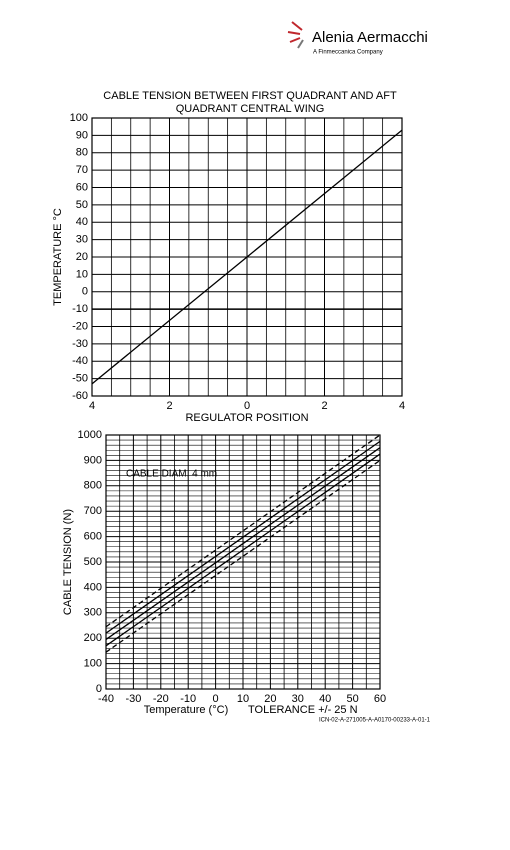  I want to click on x-tick-label: 30, so click(298, 699).